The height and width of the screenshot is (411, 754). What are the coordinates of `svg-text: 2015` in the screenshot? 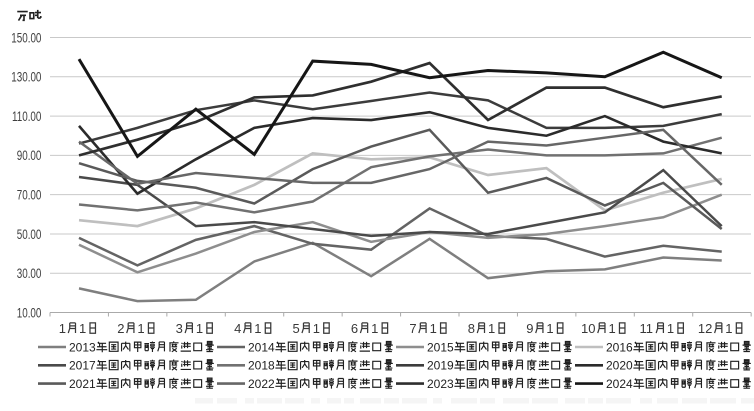 It's located at (440, 347).